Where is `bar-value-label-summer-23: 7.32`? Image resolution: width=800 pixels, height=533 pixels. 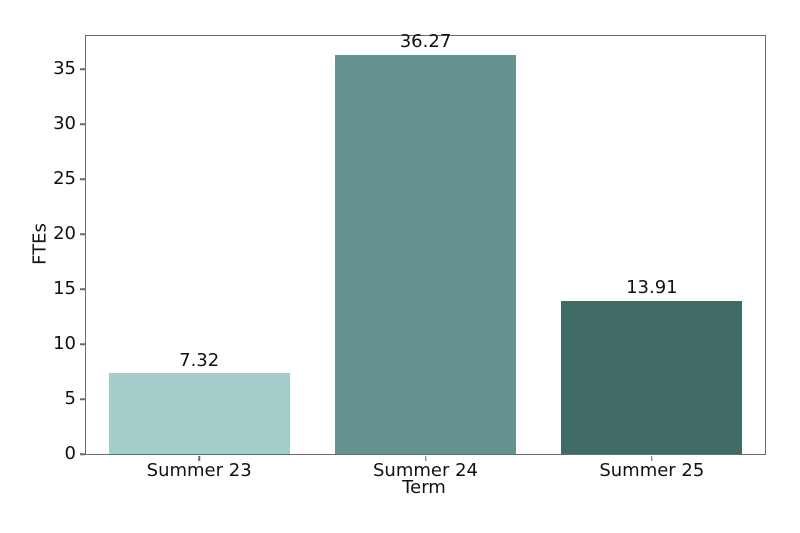 bar-value-label-summer-23: 7.32 is located at coordinates (199, 360).